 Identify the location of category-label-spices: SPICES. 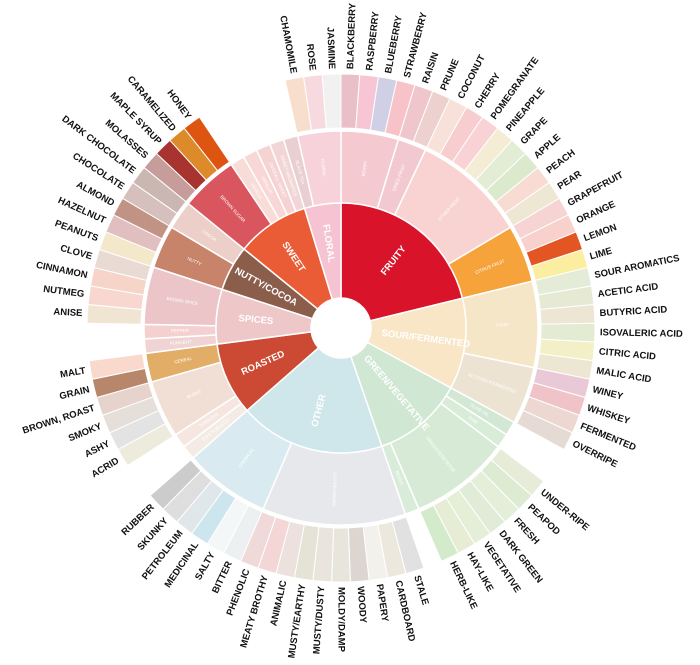
(256, 320).